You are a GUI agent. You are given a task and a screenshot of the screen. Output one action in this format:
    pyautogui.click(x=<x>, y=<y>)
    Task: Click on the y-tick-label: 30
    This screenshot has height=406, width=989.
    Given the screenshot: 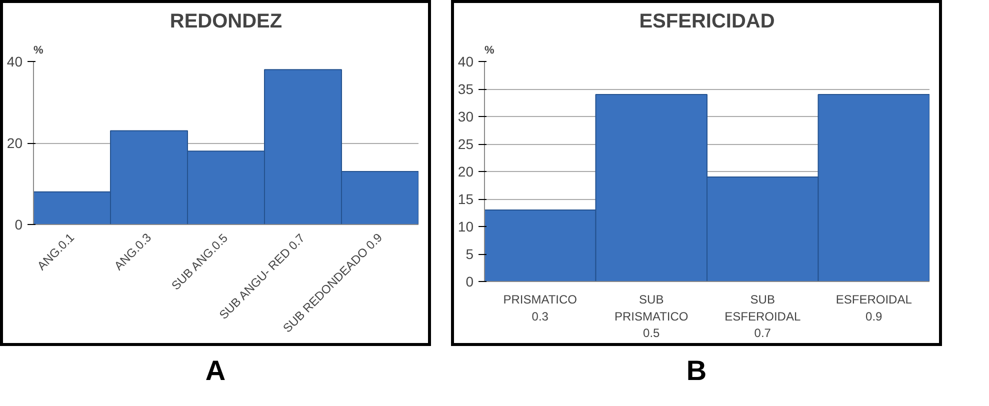 What is the action you would take?
    pyautogui.click(x=466, y=116)
    